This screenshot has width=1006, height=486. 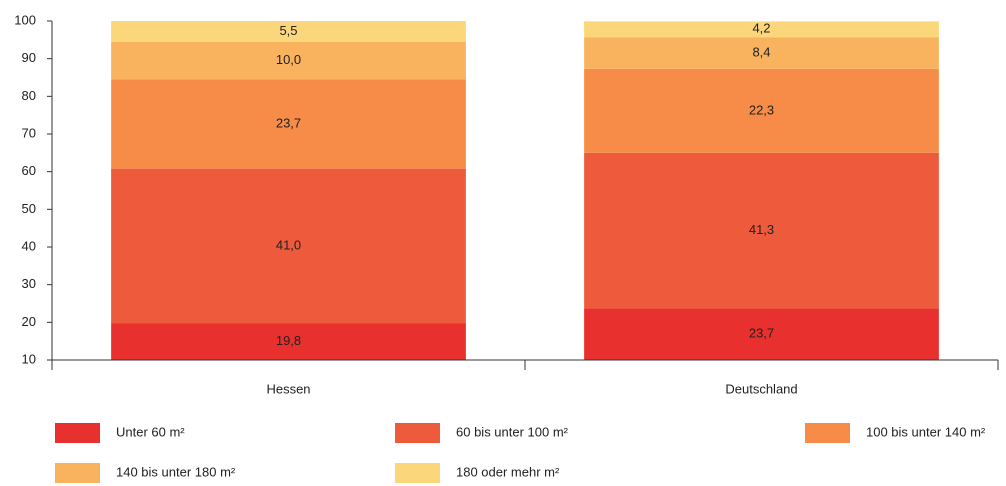 I want to click on y-tick-label: 30, so click(x=29, y=283).